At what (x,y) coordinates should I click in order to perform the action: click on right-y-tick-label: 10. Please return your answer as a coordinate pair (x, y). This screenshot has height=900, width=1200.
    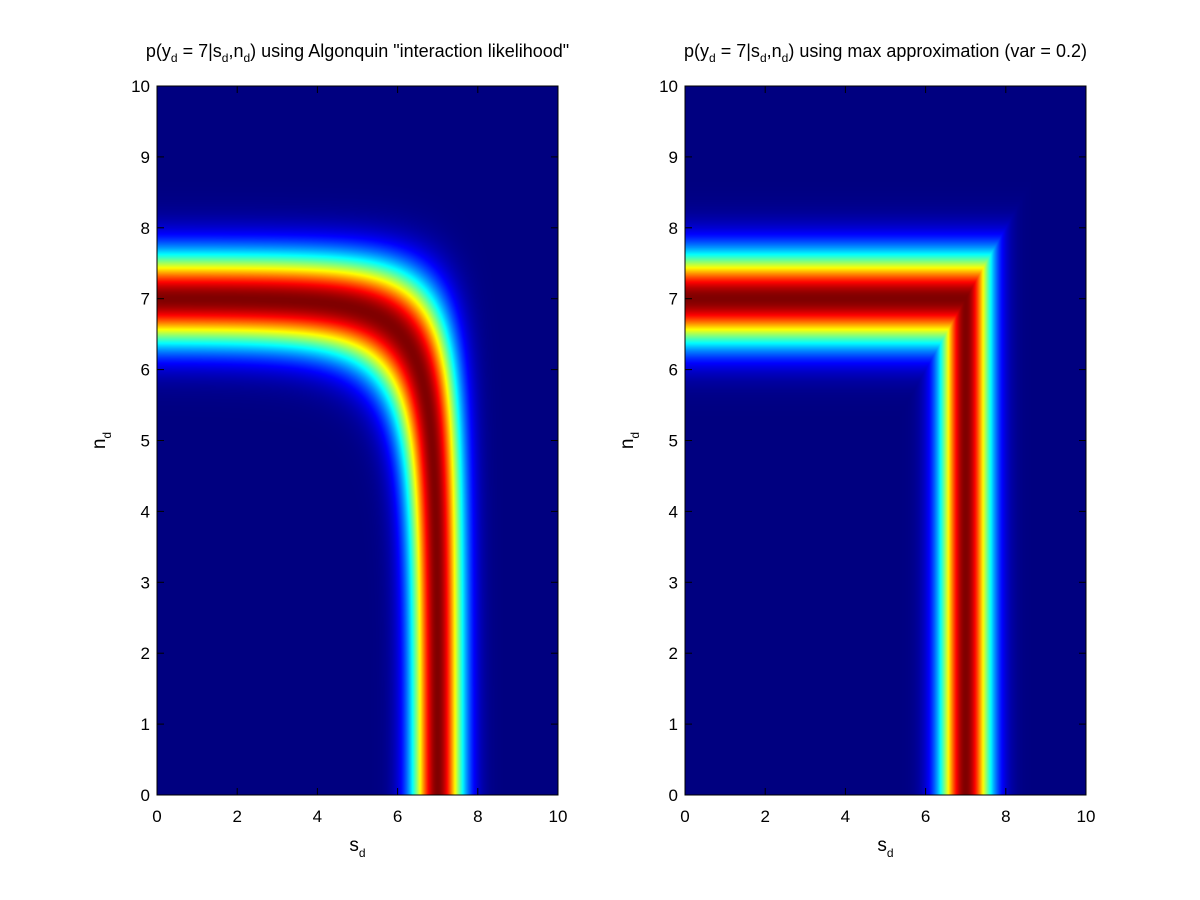
    Looking at the image, I should click on (668, 86).